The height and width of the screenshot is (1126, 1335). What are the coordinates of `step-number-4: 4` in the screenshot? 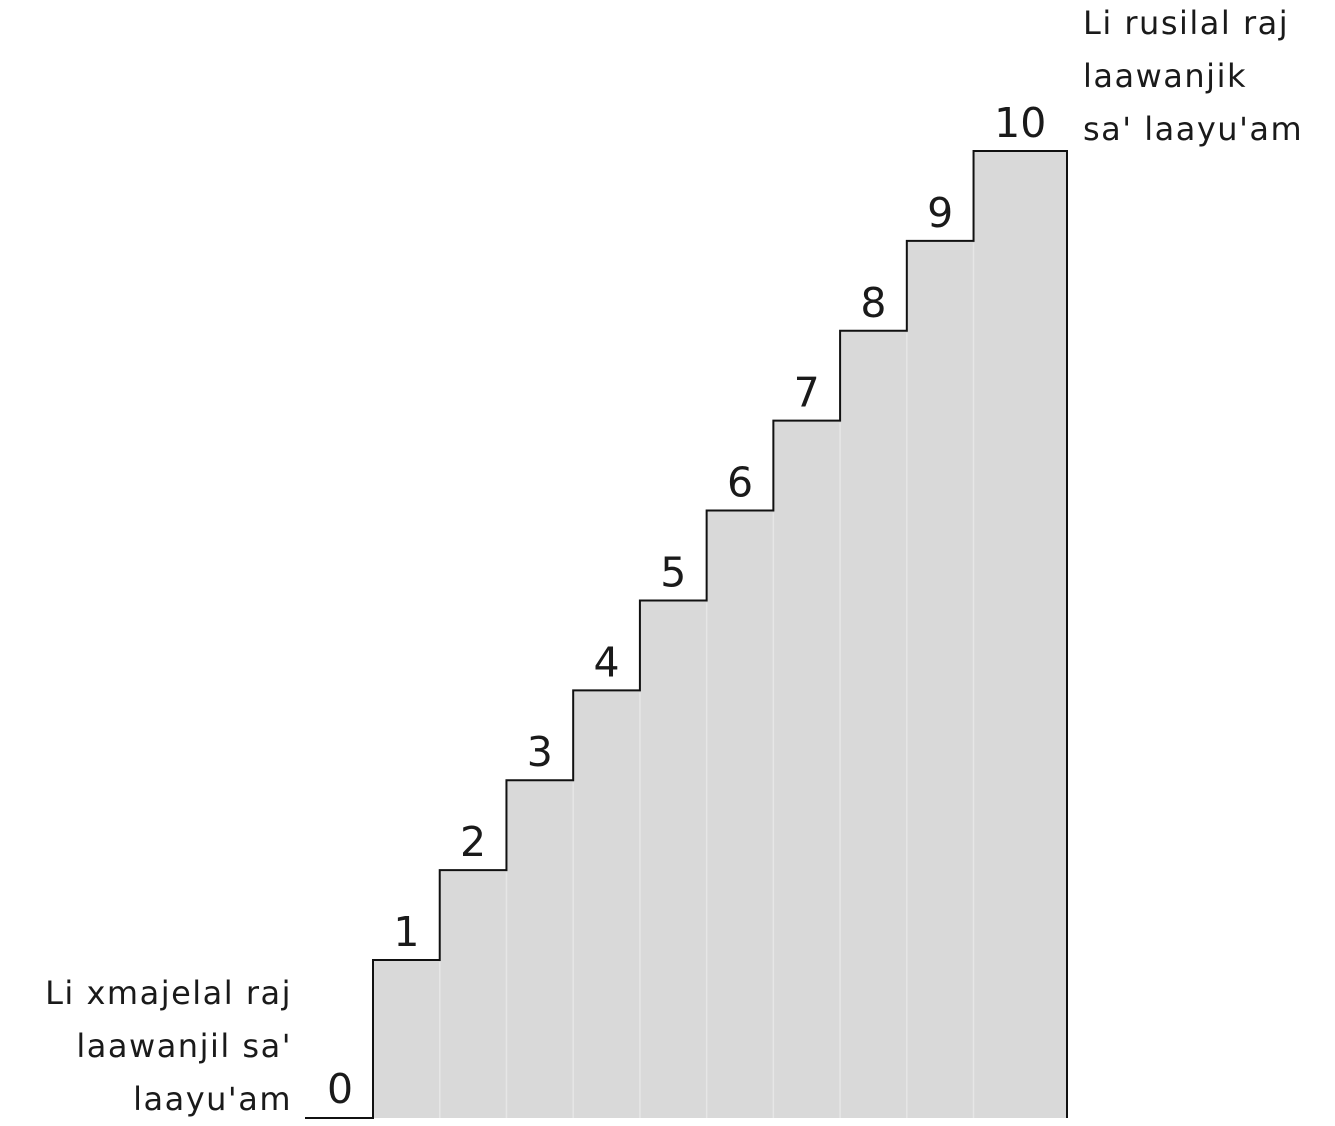 It's located at (606, 662).